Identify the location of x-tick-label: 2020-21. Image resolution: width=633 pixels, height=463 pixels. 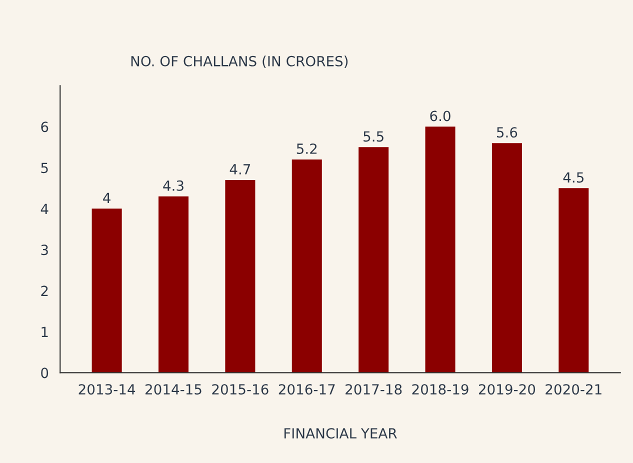
(574, 389).